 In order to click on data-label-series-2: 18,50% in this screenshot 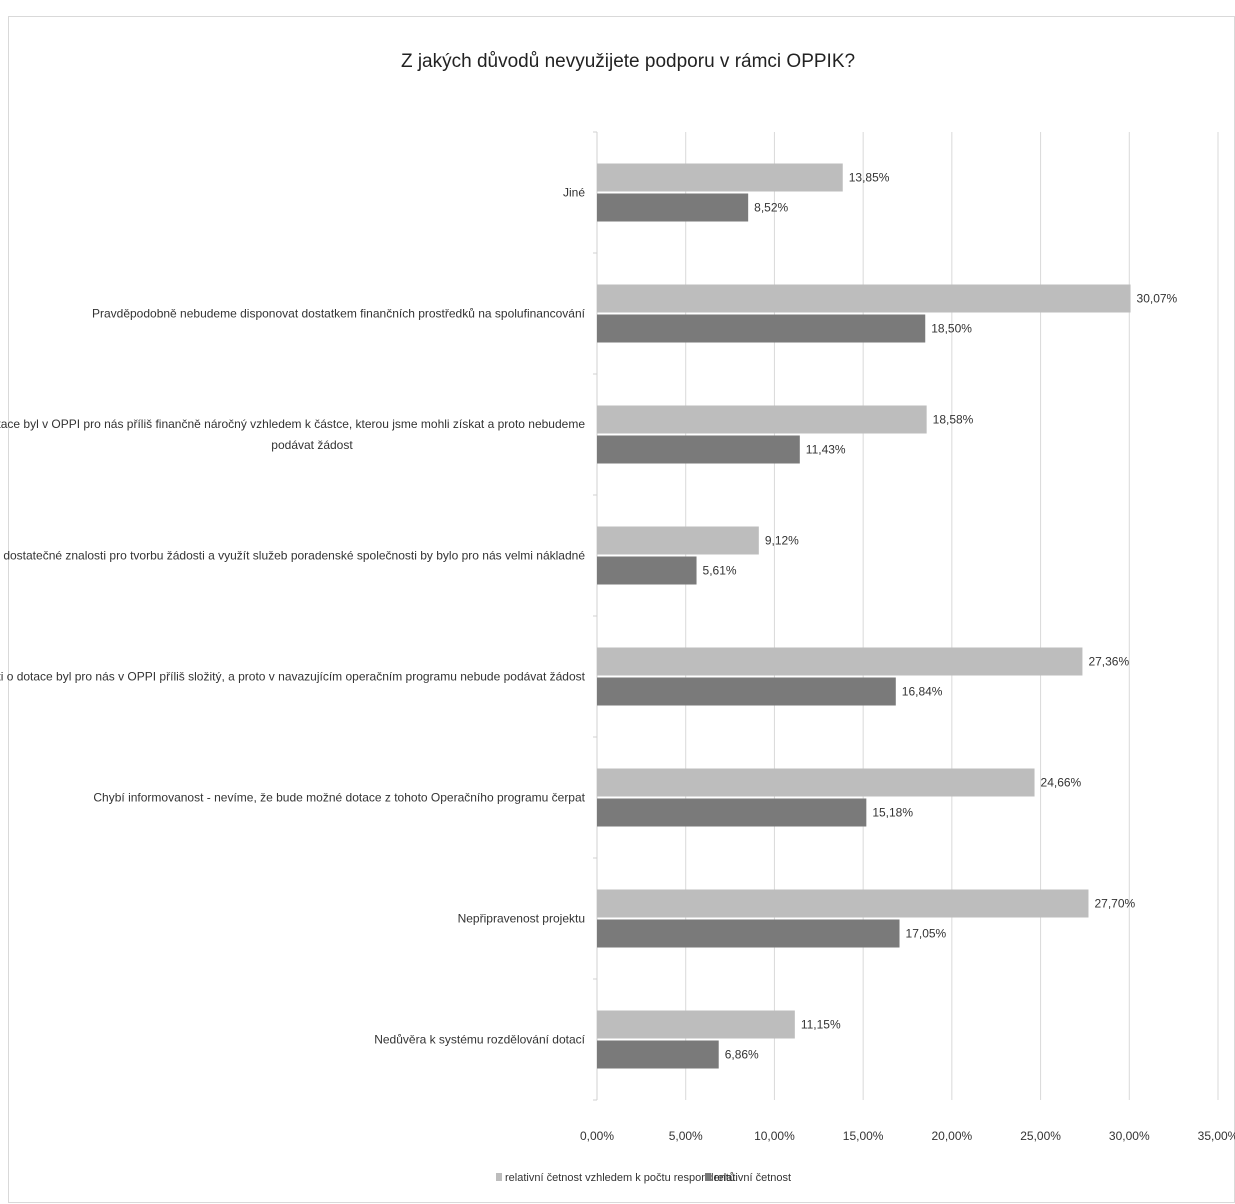, I will do `click(951, 329)`.